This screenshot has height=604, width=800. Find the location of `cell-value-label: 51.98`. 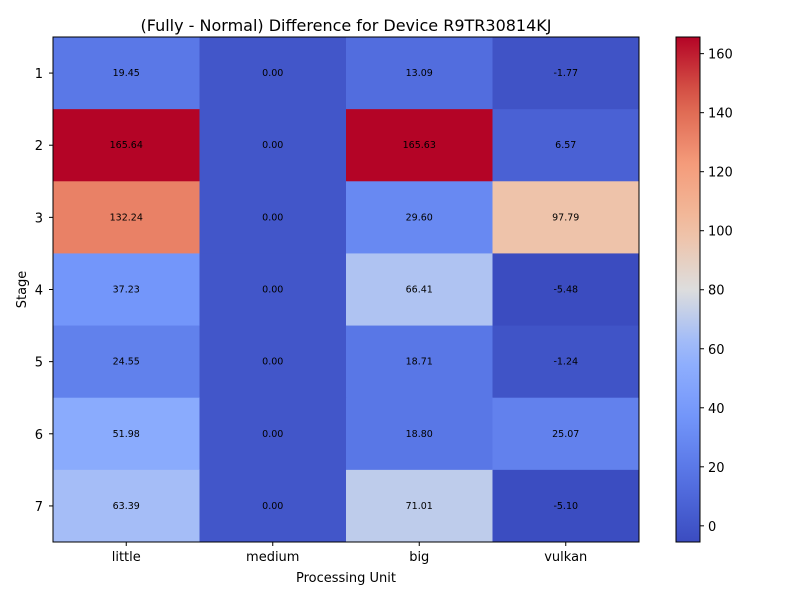

cell-value-label: 51.98 is located at coordinates (126, 434).